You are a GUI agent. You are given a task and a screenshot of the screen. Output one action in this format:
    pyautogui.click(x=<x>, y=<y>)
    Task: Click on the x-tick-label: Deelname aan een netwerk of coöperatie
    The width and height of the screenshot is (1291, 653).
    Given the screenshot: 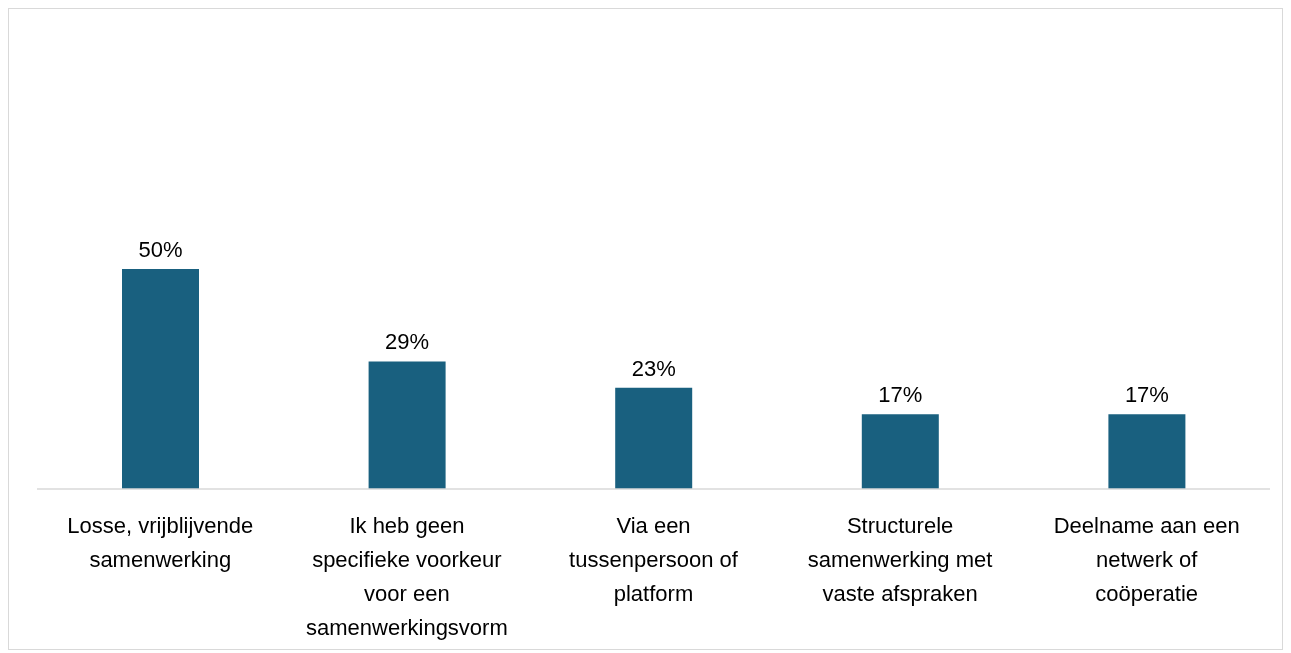 What is the action you would take?
    pyautogui.click(x=1146, y=559)
    